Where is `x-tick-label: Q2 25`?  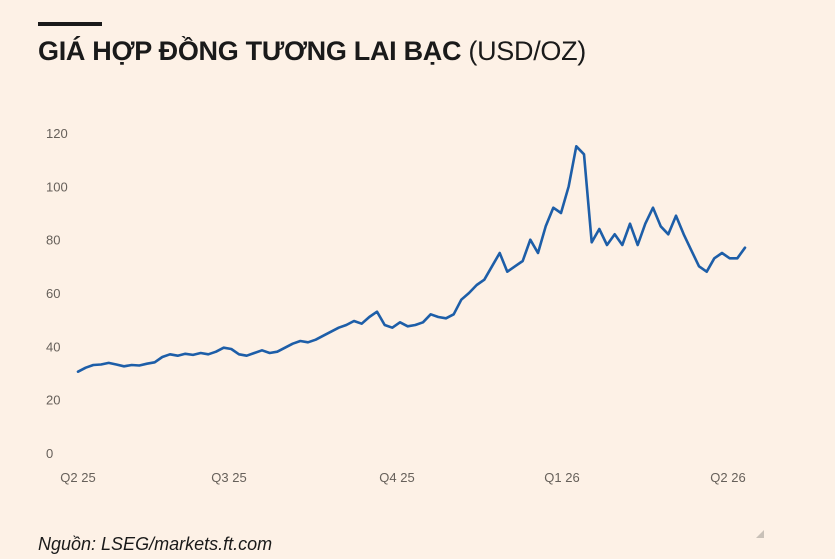
x-tick-label: Q2 25 is located at coordinates (77, 477).